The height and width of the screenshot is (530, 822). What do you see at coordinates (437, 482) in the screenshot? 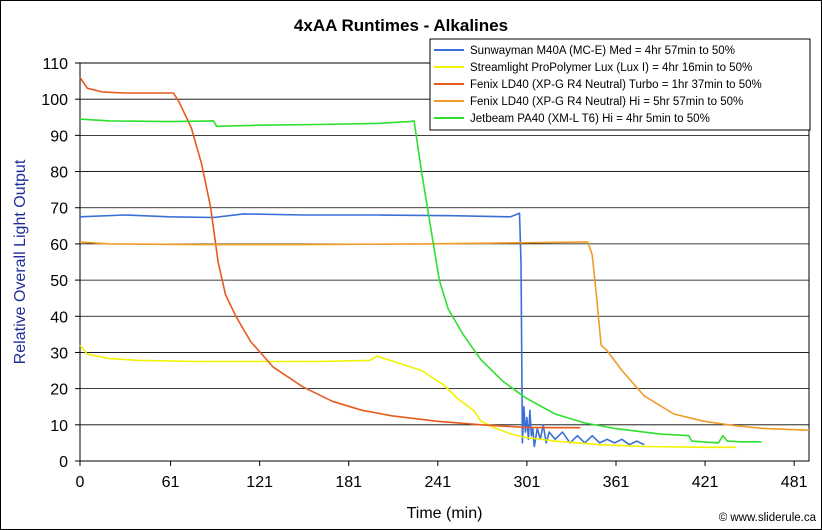
I see `x-tick-label-4: 241` at bounding box center [437, 482].